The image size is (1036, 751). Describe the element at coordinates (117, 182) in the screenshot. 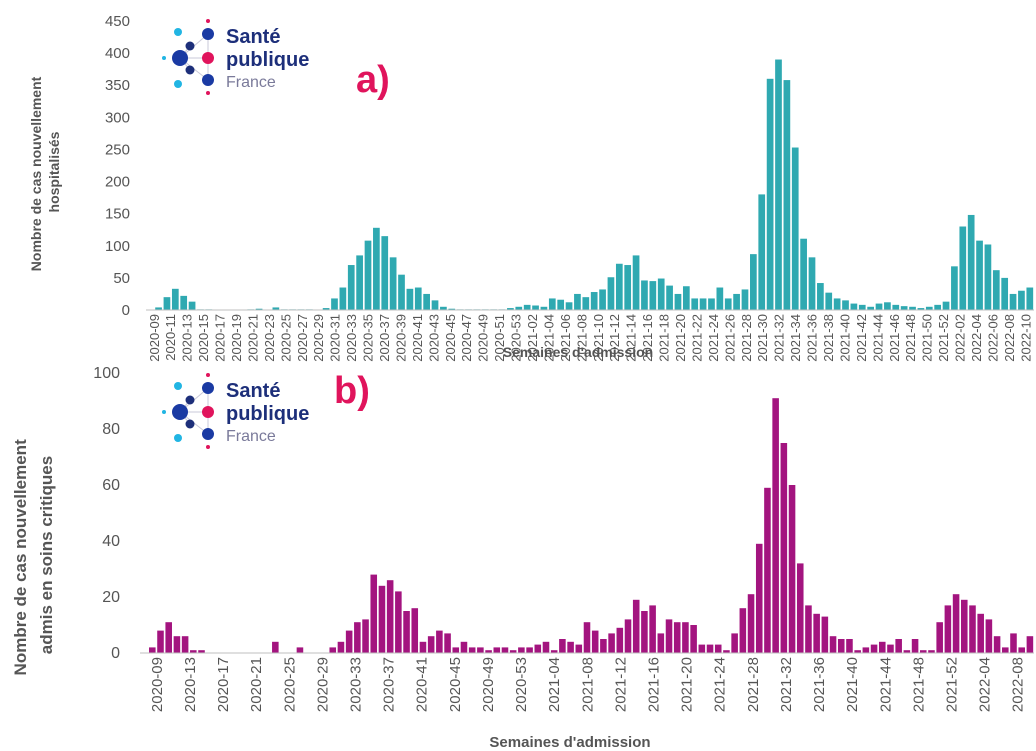

I see `panel-a-y-tick-label: 200` at that location.